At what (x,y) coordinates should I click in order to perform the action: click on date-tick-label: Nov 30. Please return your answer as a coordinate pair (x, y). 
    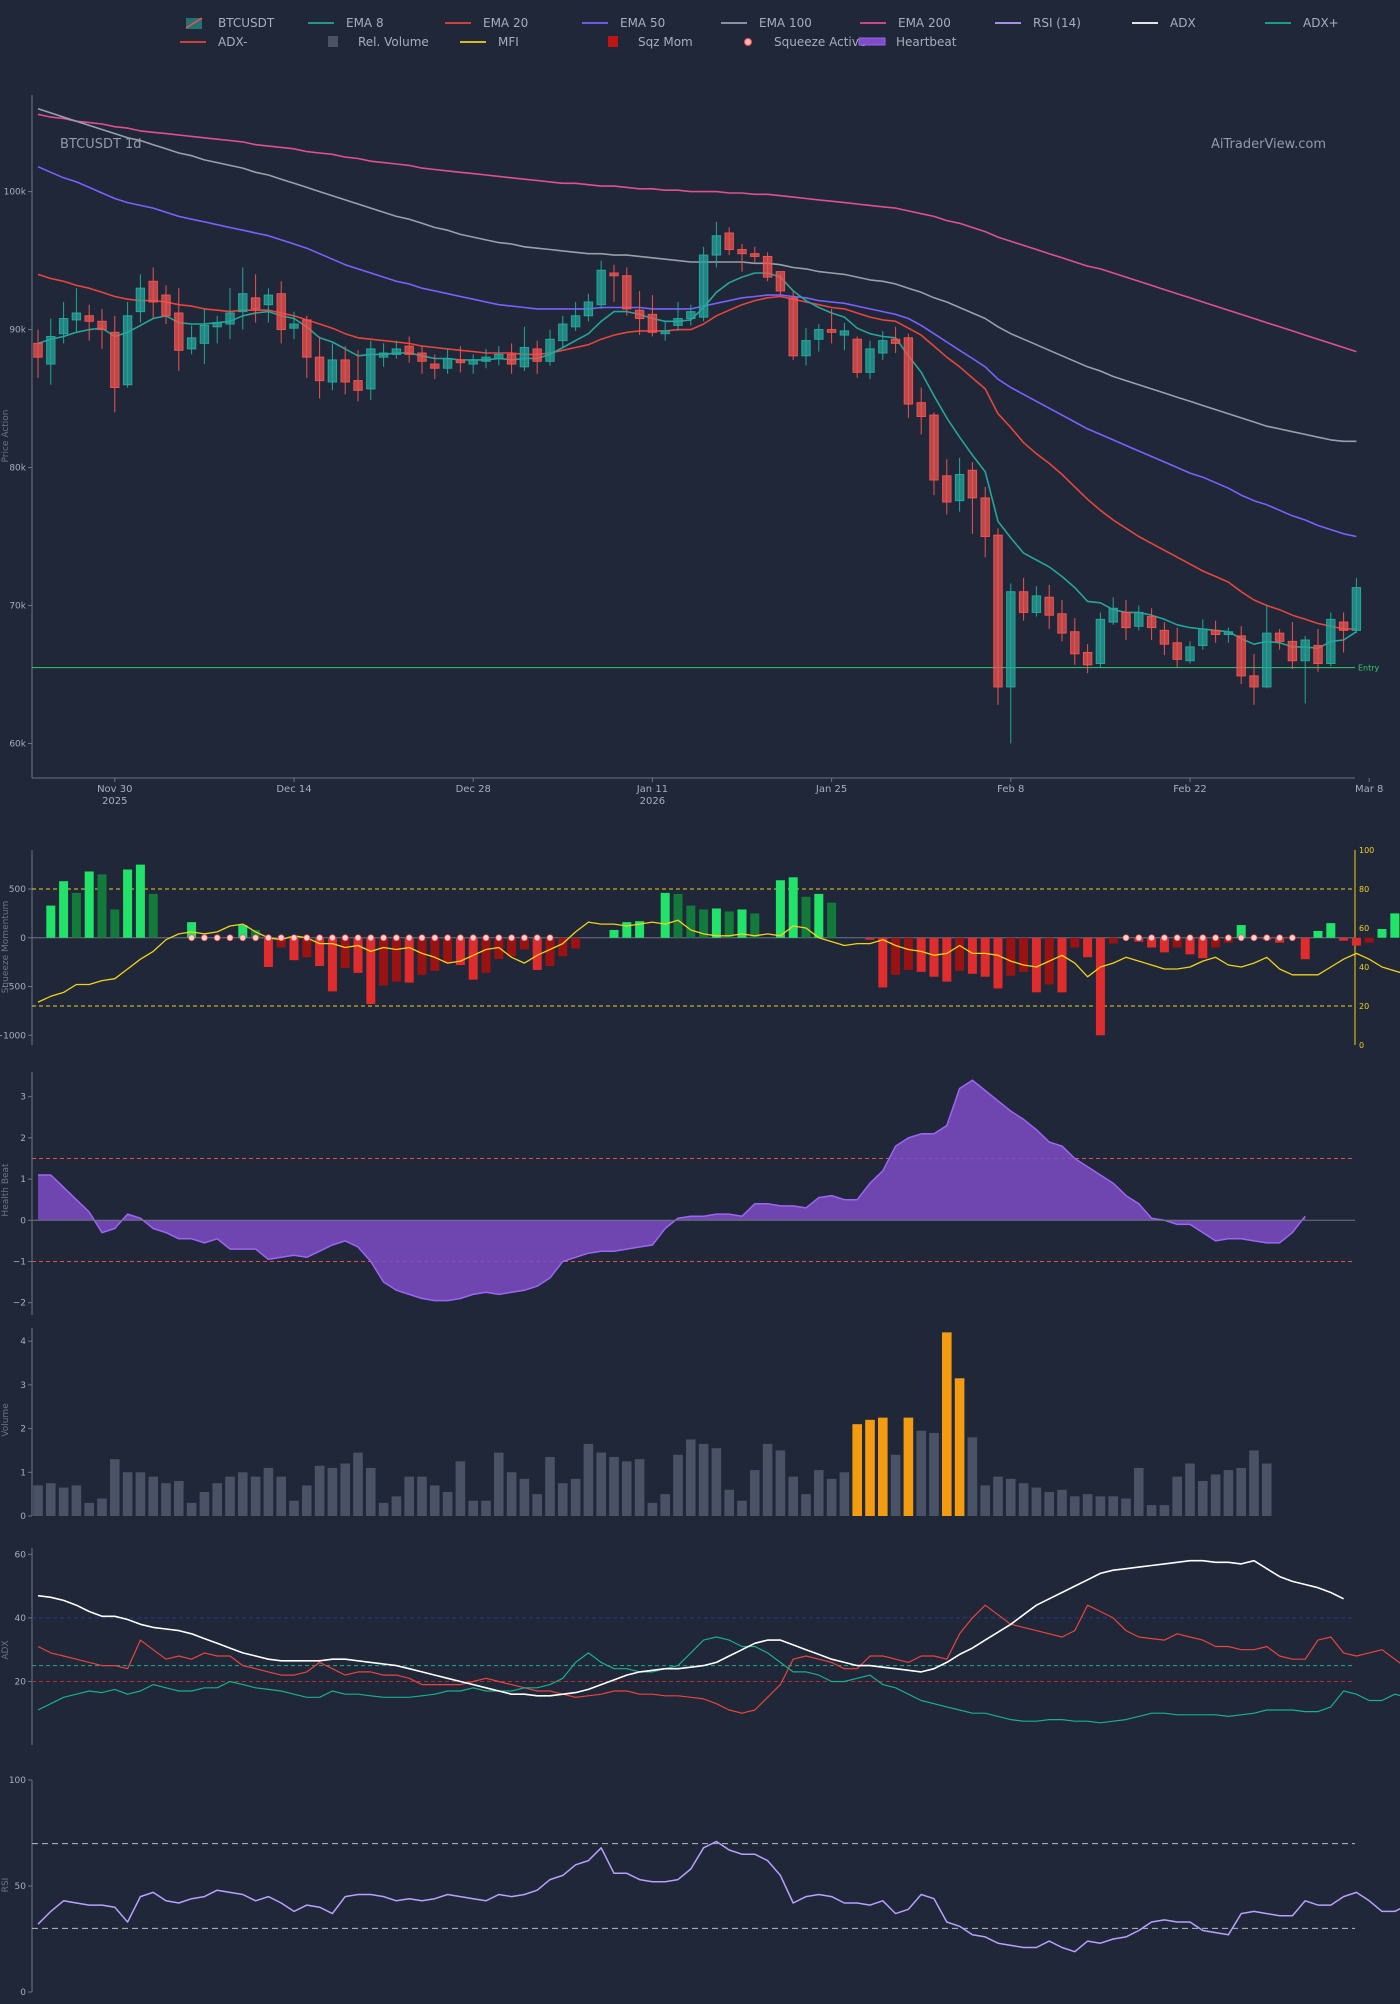
    Looking at the image, I should click on (114, 789).